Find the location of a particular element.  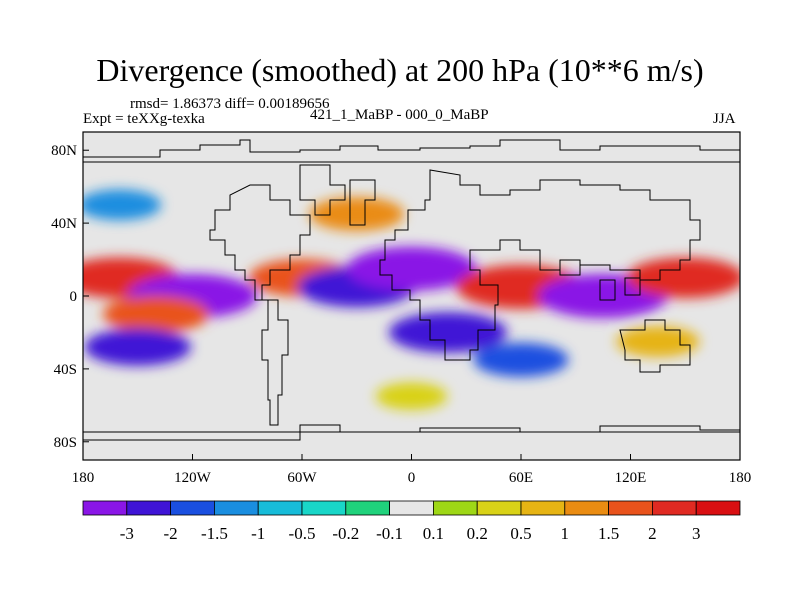

colorbar-label: 2 is located at coordinates (652, 533).